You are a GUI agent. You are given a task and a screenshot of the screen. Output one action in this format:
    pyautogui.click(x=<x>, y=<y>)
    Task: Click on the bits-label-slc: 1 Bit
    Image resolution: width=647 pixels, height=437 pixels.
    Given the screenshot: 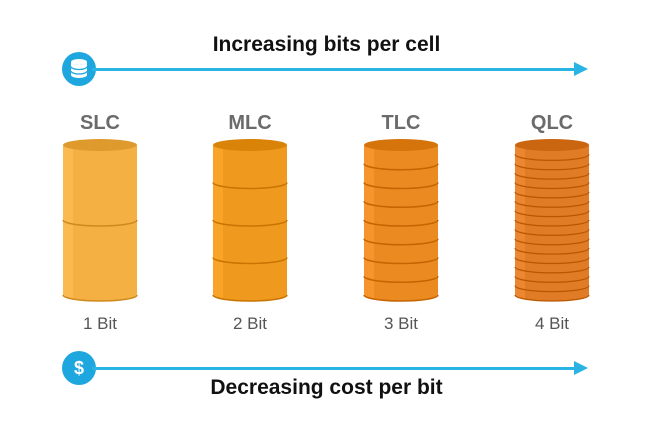 What is the action you would take?
    pyautogui.click(x=100, y=323)
    